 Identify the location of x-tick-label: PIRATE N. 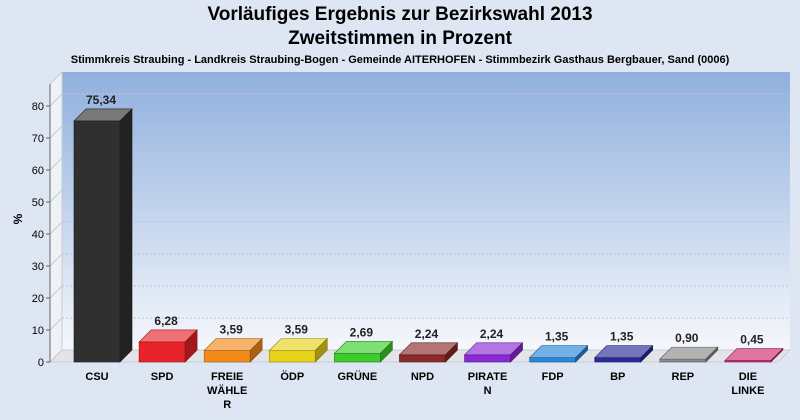
(488, 384).